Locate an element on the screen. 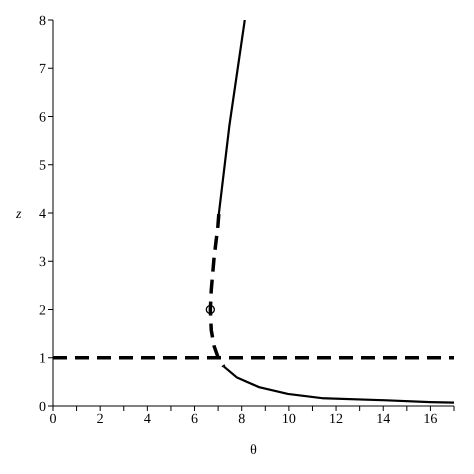 This screenshot has height=474, width=474. y-tick-label: 4 is located at coordinates (42, 214).